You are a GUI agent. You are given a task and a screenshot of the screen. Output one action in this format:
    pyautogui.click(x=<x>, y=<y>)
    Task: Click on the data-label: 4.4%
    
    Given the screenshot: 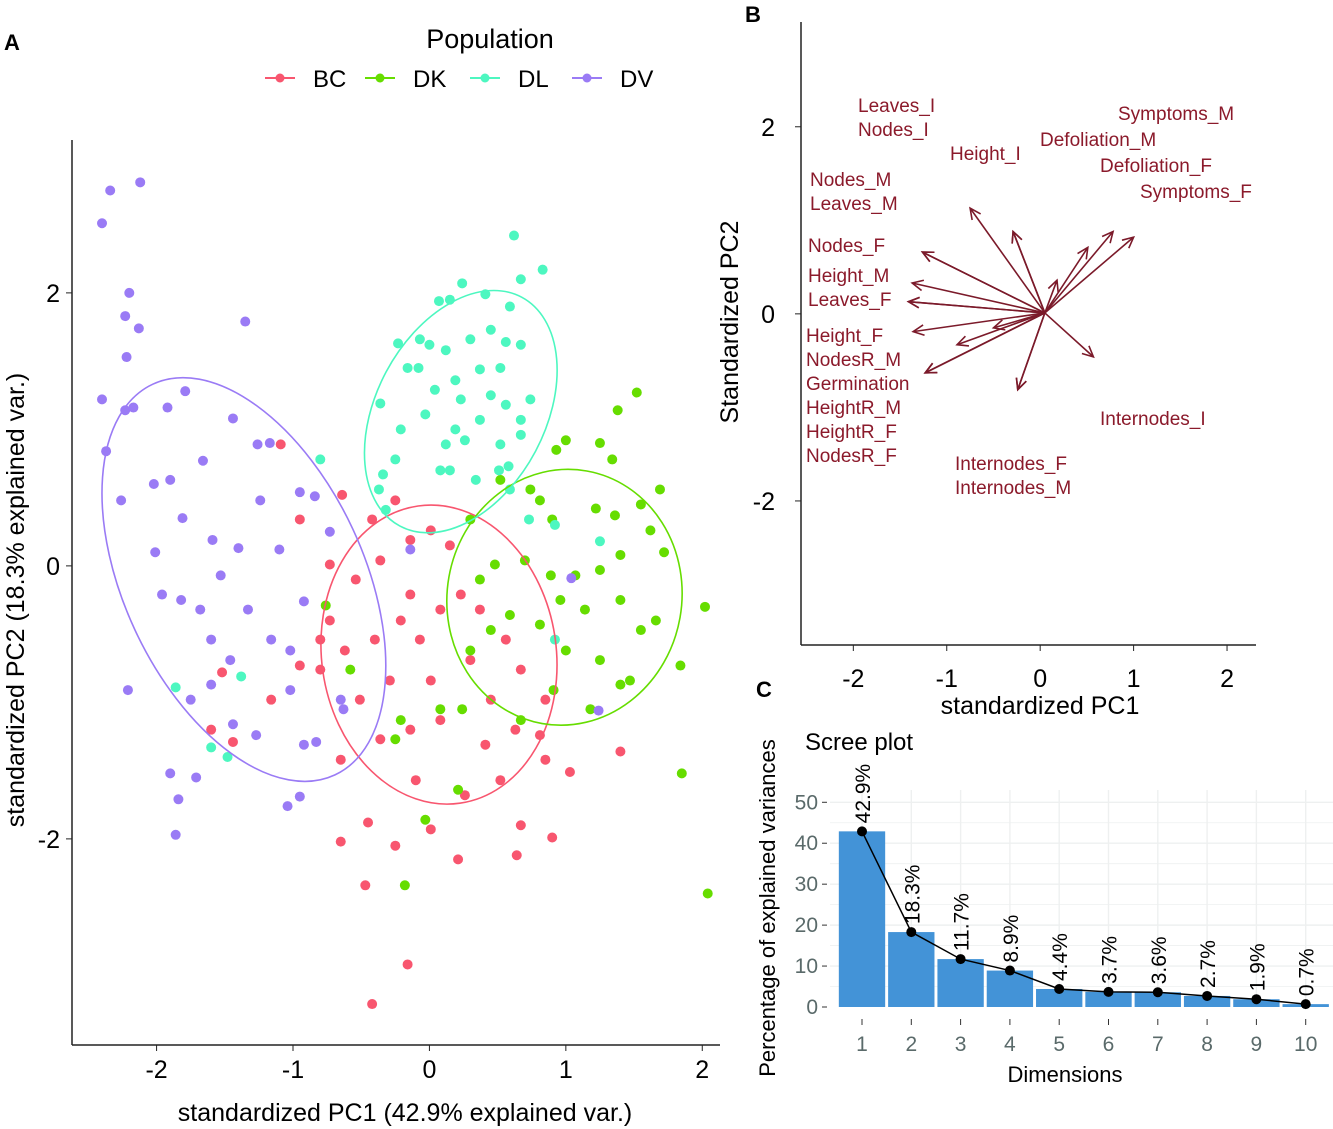 What is the action you would take?
    pyautogui.click(x=1060, y=957)
    